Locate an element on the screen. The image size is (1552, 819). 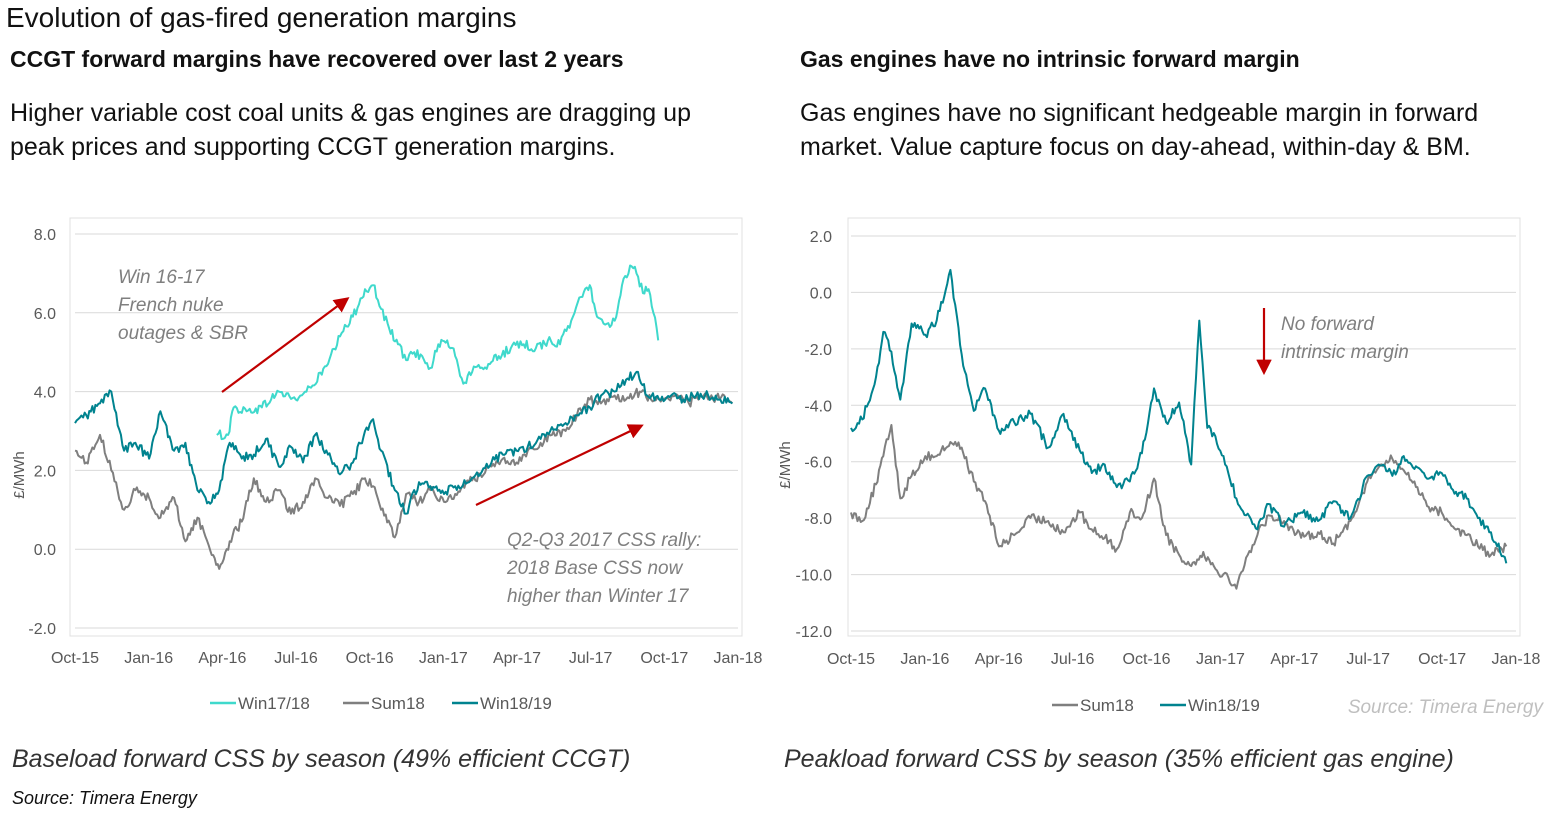
left-annotation-nuke: Win 16-17 French nuke outages & SBR is located at coordinates (183, 305).